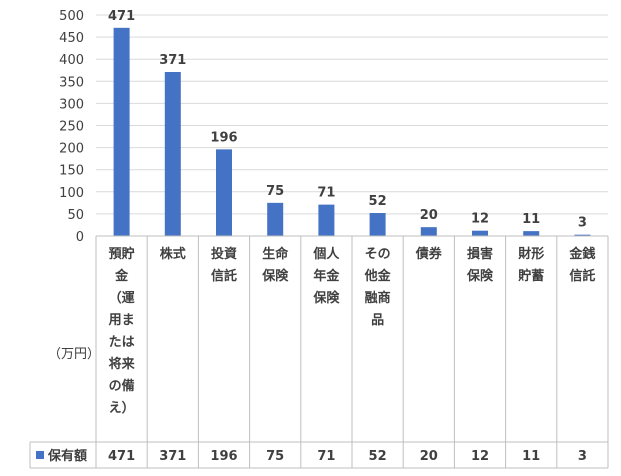  Describe the element at coordinates (71, 171) in the screenshot. I see `y-tick-label-150: 150` at that location.